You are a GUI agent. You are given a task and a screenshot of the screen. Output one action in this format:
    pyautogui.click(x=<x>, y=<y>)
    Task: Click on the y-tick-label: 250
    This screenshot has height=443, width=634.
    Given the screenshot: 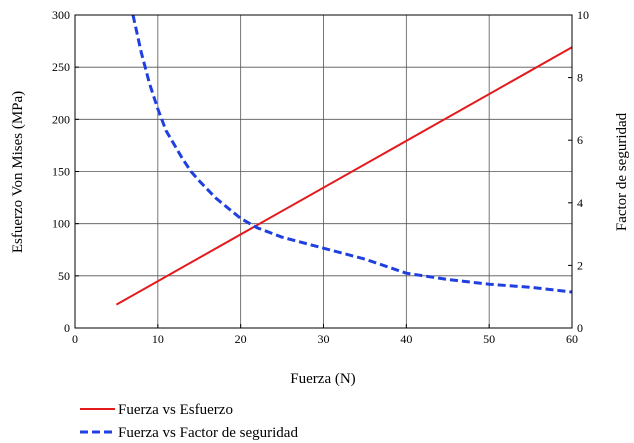 What is the action you would take?
    pyautogui.click(x=61, y=67)
    